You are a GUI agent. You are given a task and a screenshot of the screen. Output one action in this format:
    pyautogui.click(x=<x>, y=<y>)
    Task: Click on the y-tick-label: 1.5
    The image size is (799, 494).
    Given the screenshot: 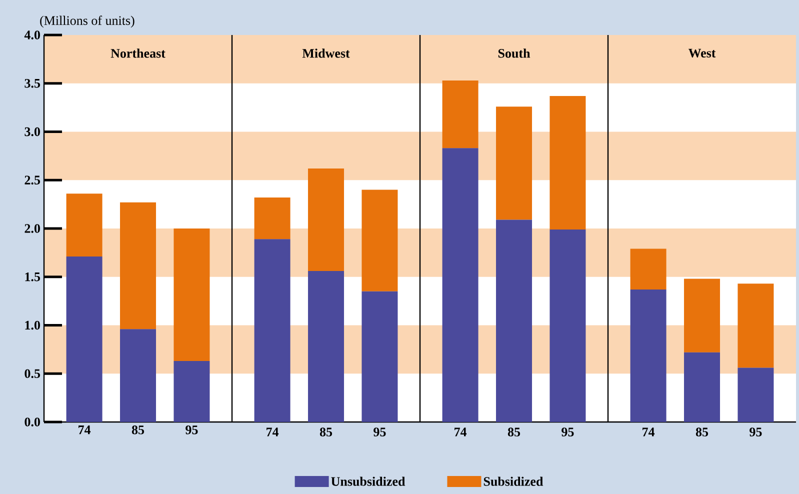 What is the action you would take?
    pyautogui.click(x=32, y=277)
    